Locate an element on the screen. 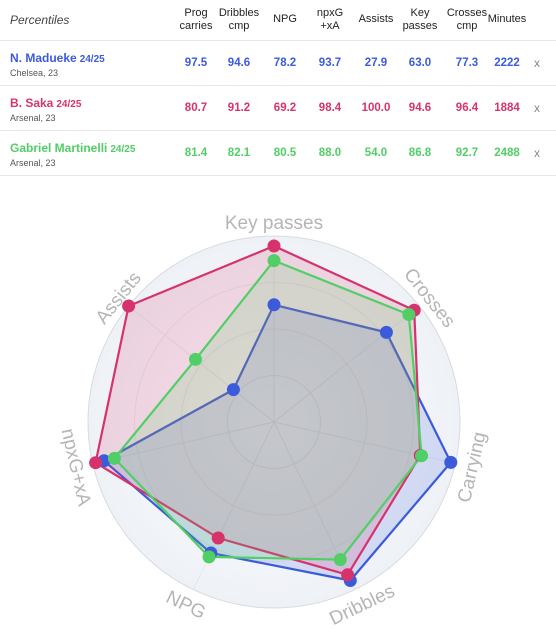  column-header-line1: Dribbles is located at coordinates (239, 13).